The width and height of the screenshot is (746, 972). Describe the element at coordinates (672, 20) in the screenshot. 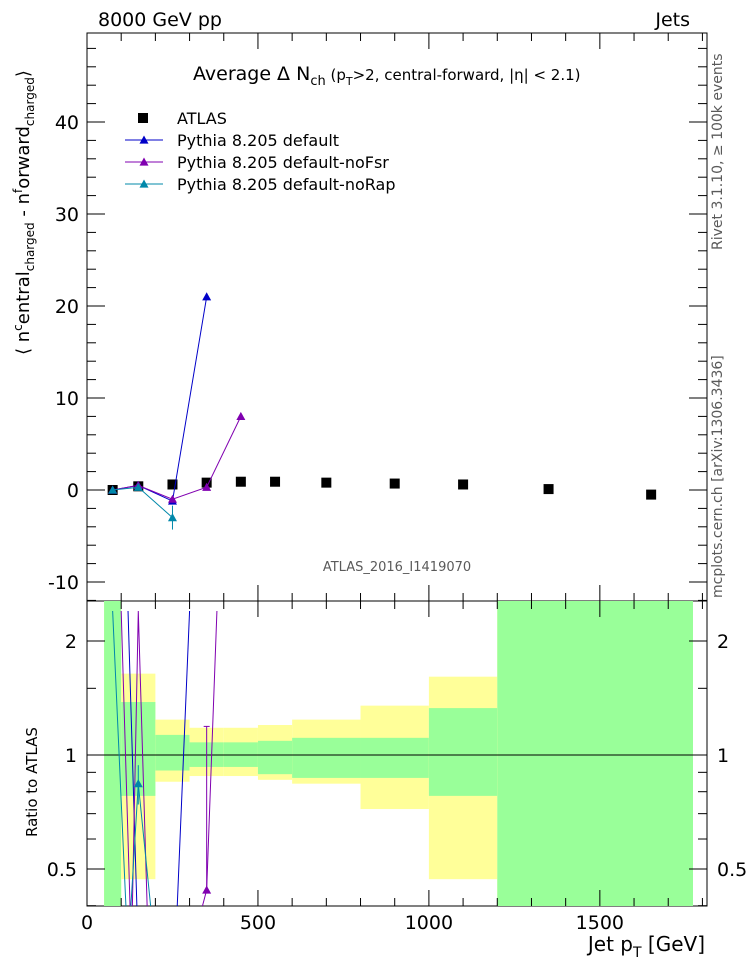

I see `header-right: Jets` at that location.